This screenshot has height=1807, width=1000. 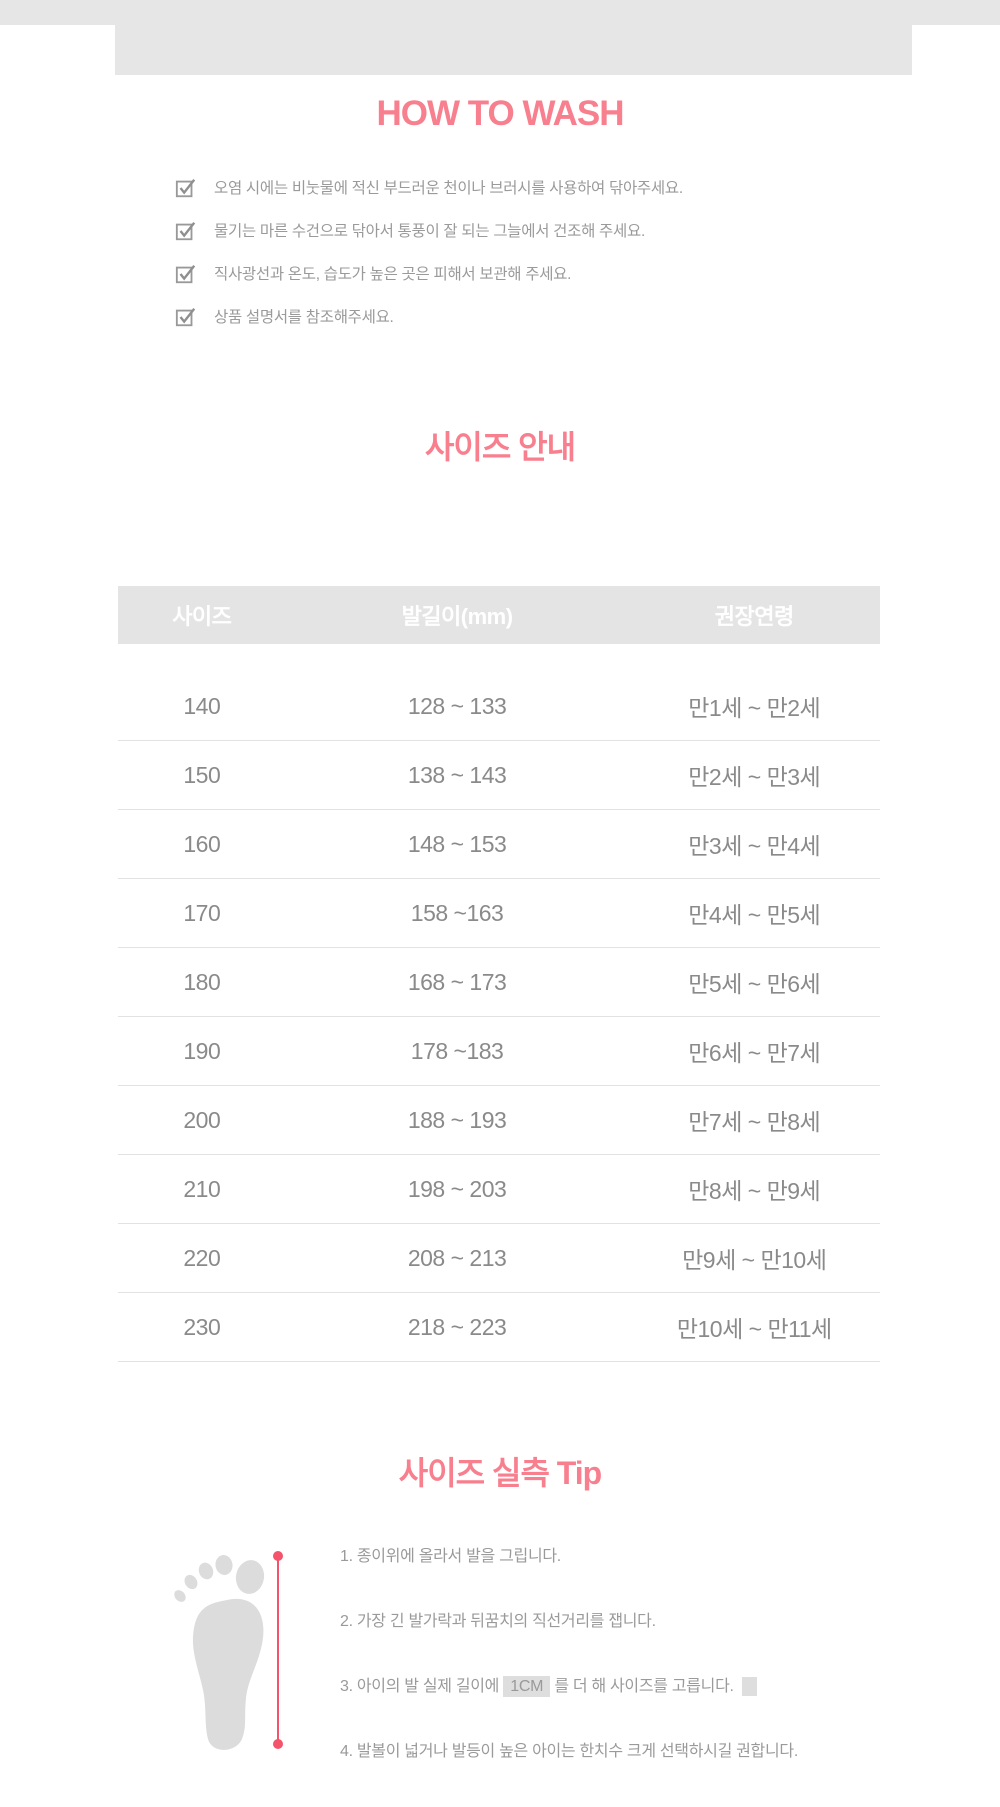 I want to click on size-cell: 200, so click(x=202, y=1119).